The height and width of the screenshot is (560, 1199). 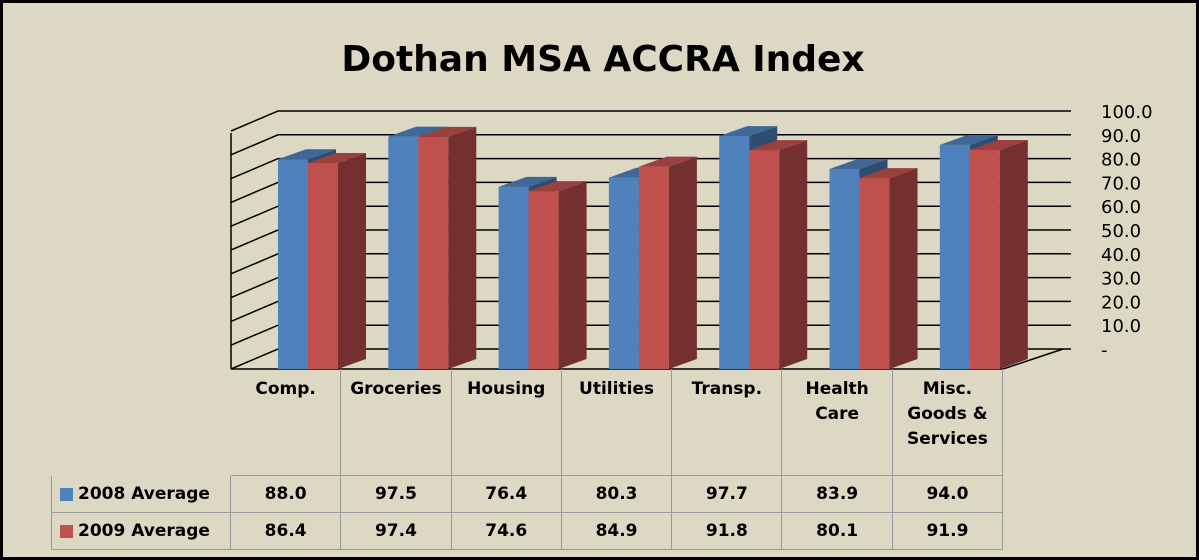 I want to click on table-value: 76.4, so click(x=506, y=494).